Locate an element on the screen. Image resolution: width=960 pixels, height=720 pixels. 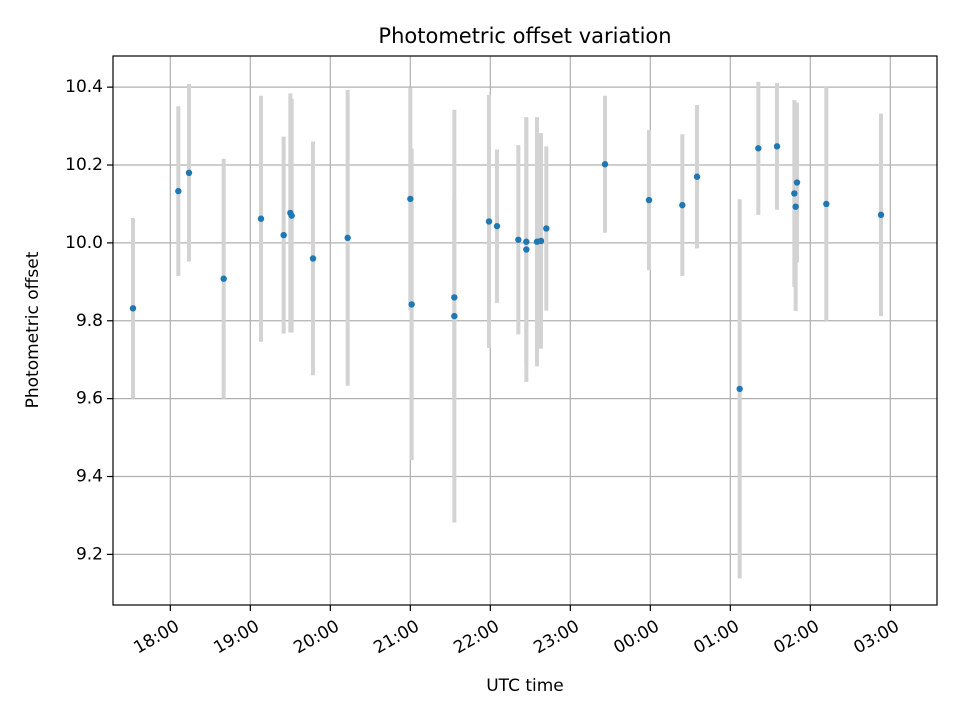
y-tick-label: 9.2 is located at coordinates (89, 554).